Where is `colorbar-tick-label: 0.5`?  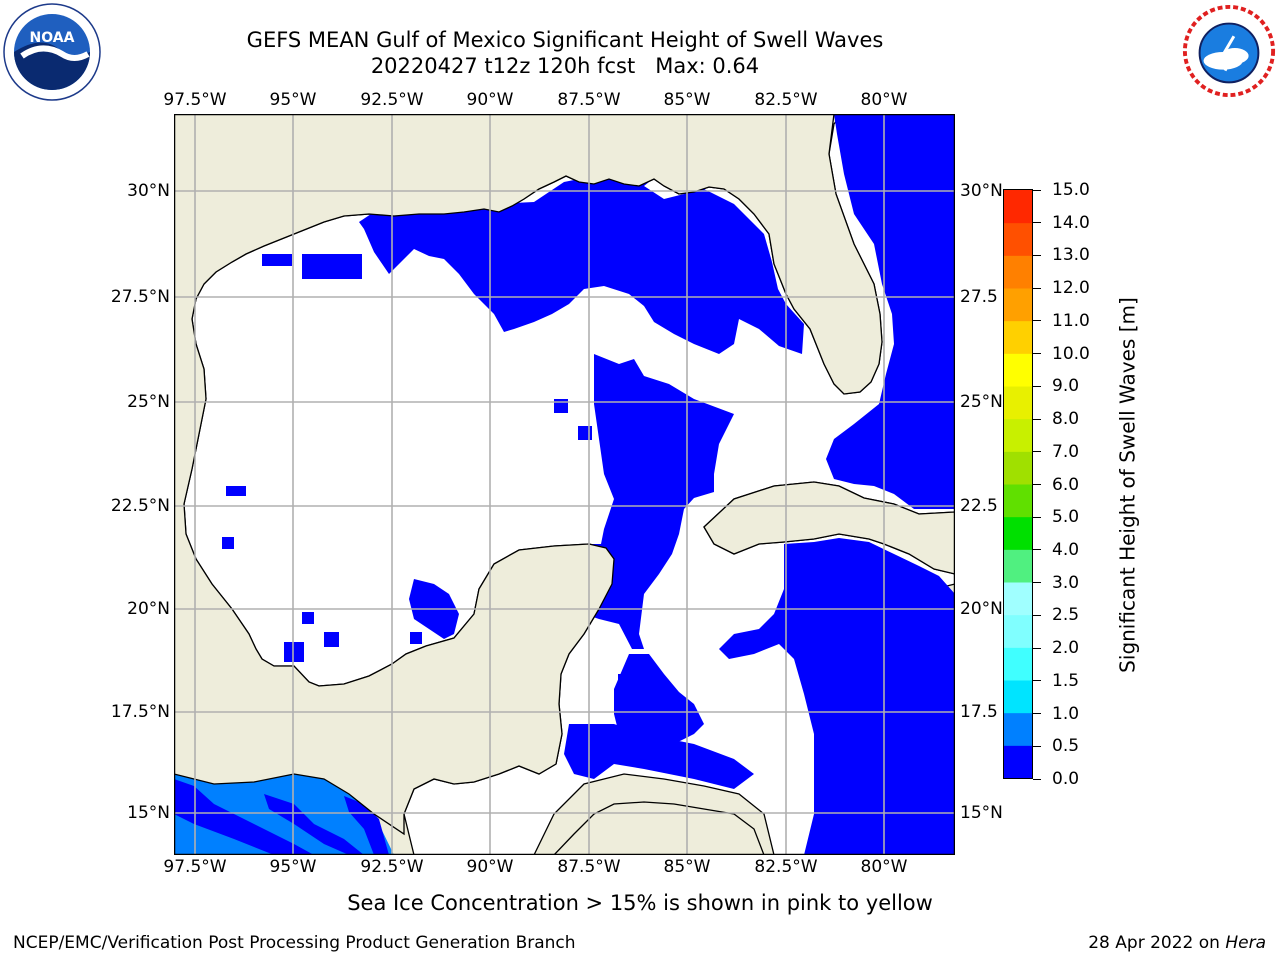 colorbar-tick-label: 0.5 is located at coordinates (1066, 746).